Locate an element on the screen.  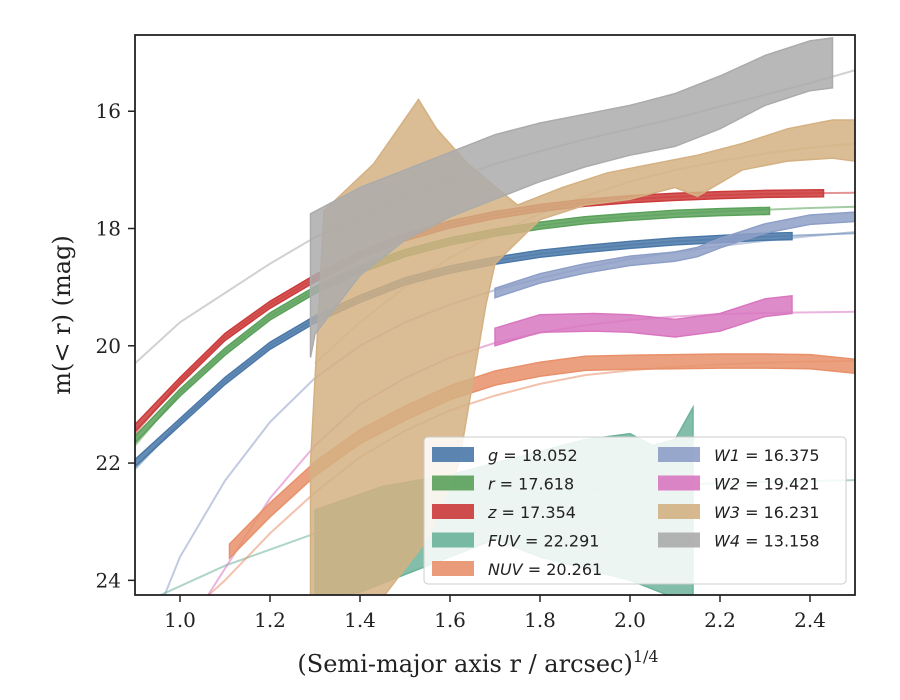
x-tick-label: 2.0 is located at coordinates (630, 620).